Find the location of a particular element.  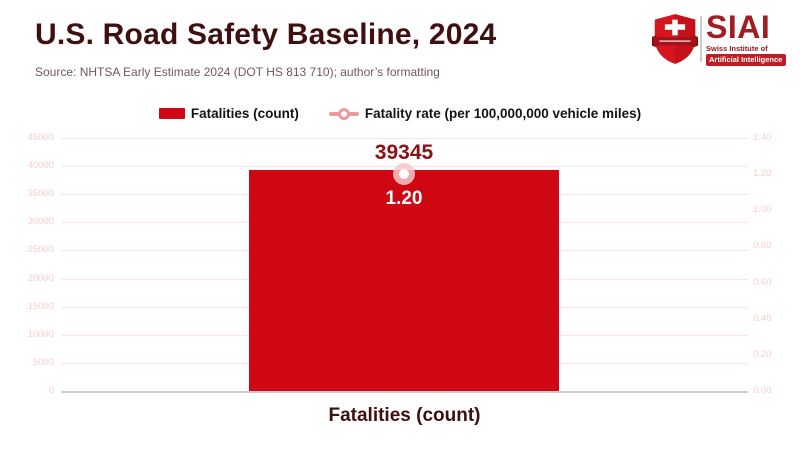

logo-acronym: SIAI is located at coordinates (738, 27).